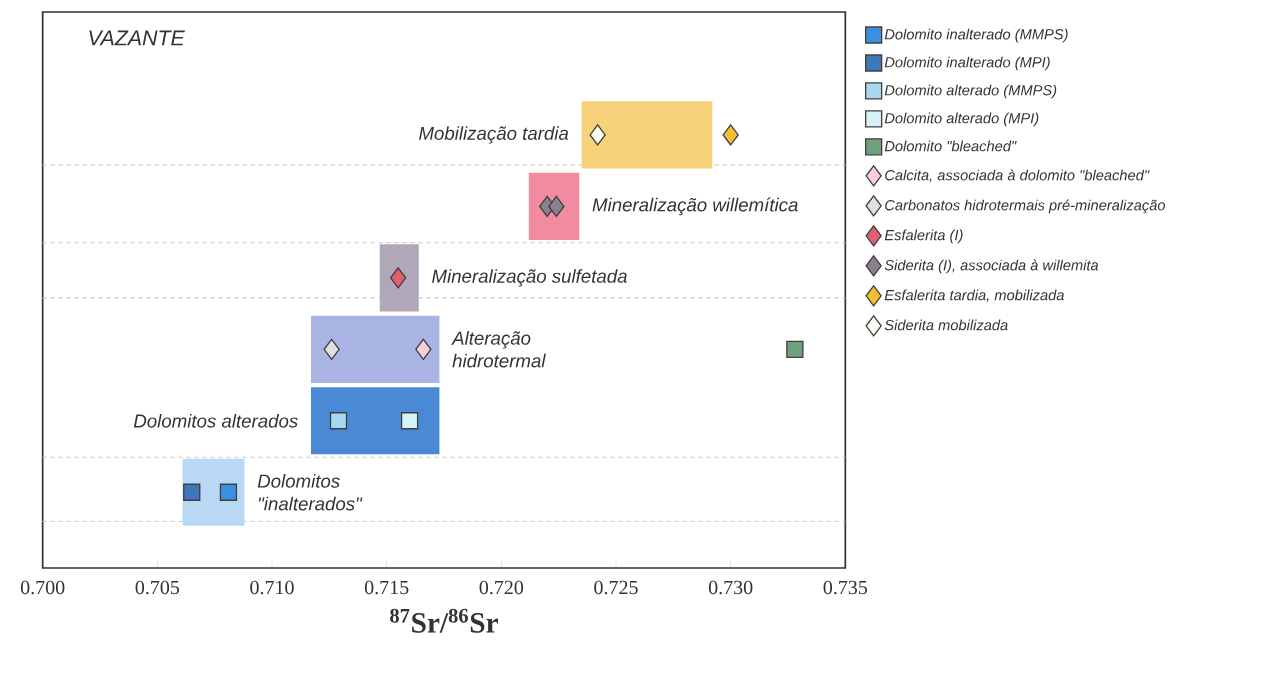  I want to click on legend-label: Siderita (I), associada à willemita, so click(991, 266).